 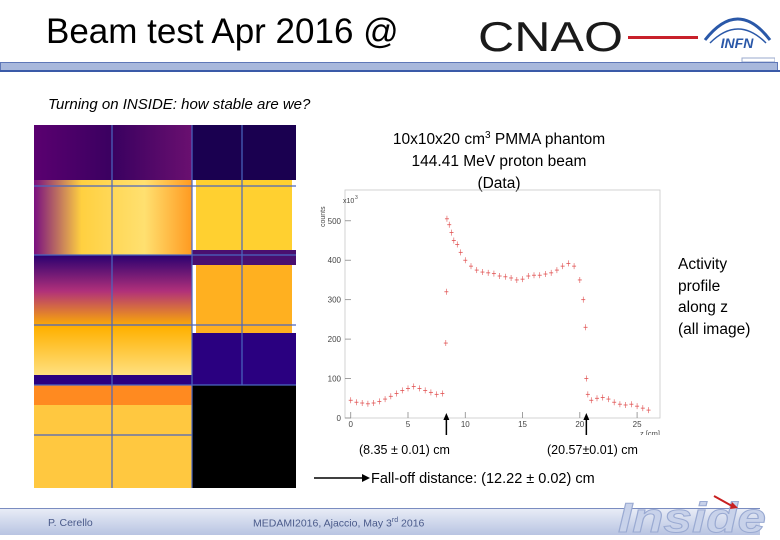 What do you see at coordinates (522, 424) in the screenshot?
I see `x-tick-label: 15` at bounding box center [522, 424].